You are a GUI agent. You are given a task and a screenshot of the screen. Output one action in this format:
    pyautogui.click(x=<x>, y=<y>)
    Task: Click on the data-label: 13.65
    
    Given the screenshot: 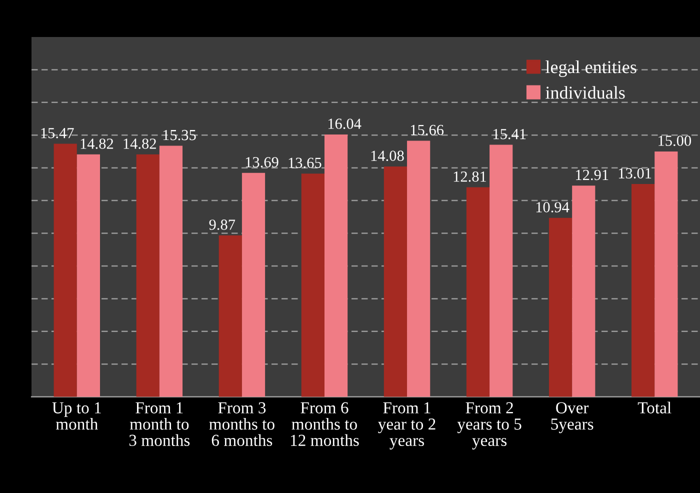 What is the action you would take?
    pyautogui.click(x=305, y=163)
    